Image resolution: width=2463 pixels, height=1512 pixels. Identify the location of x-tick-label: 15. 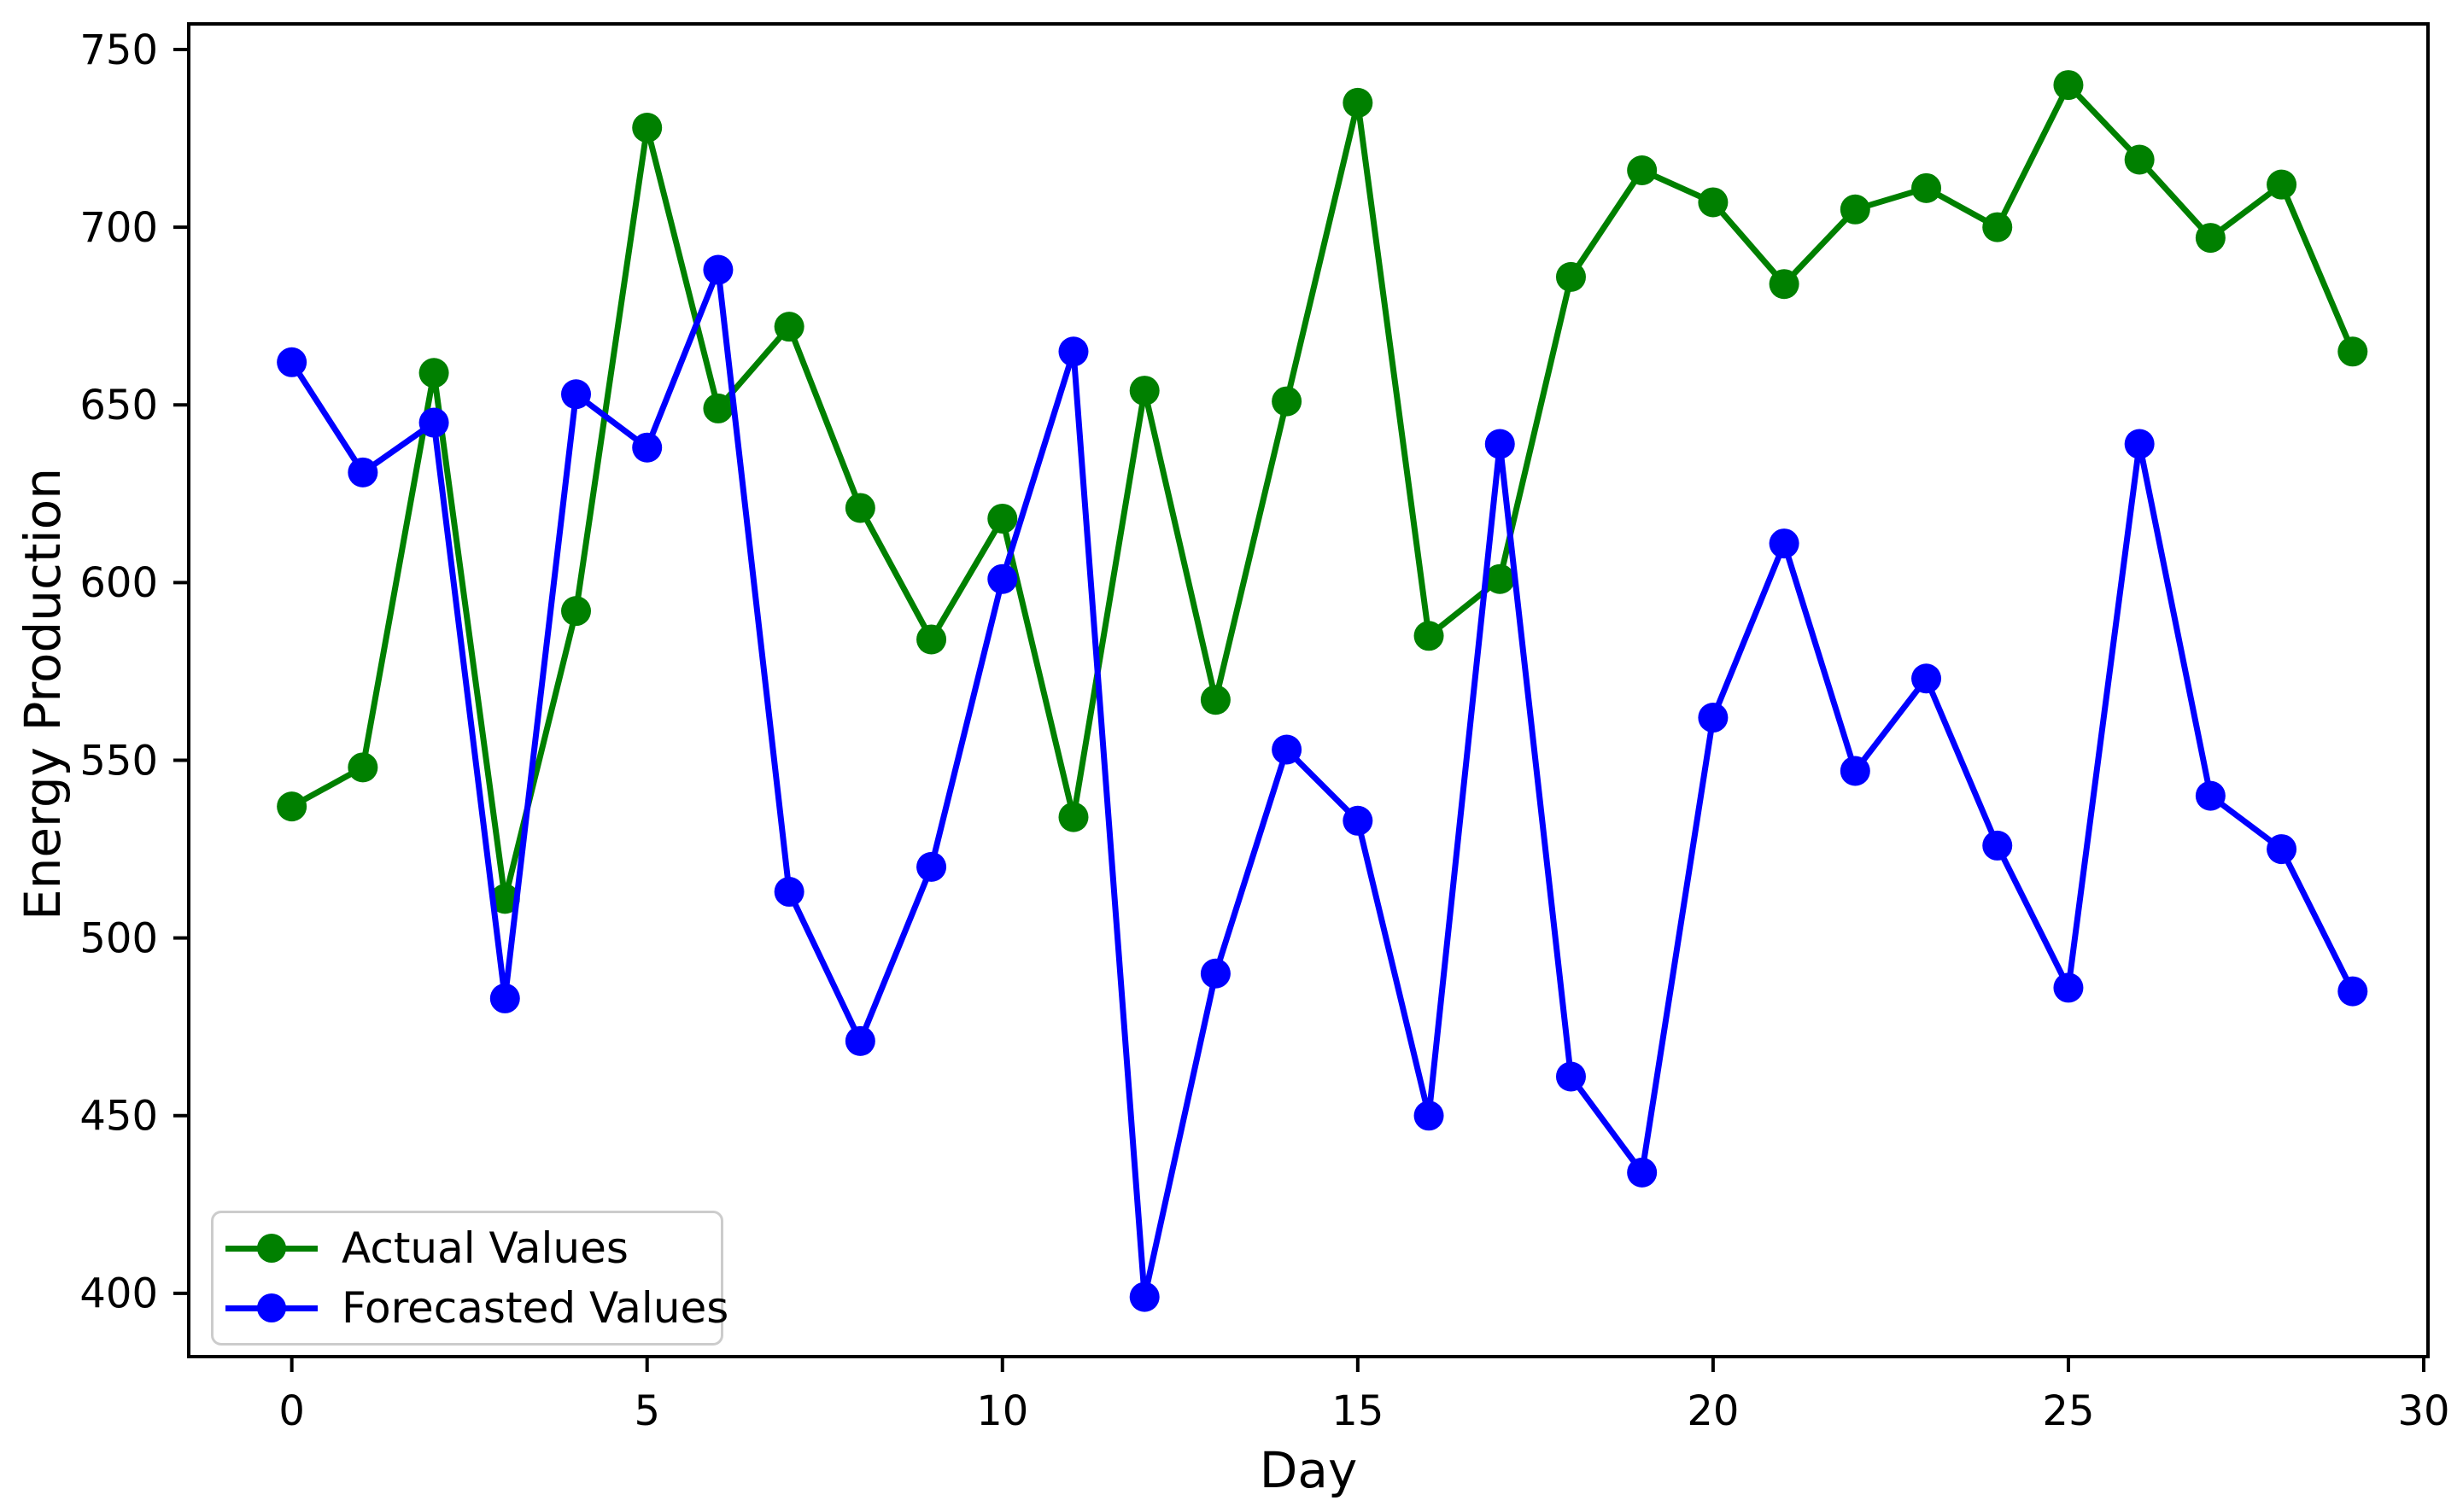
(1357, 1411).